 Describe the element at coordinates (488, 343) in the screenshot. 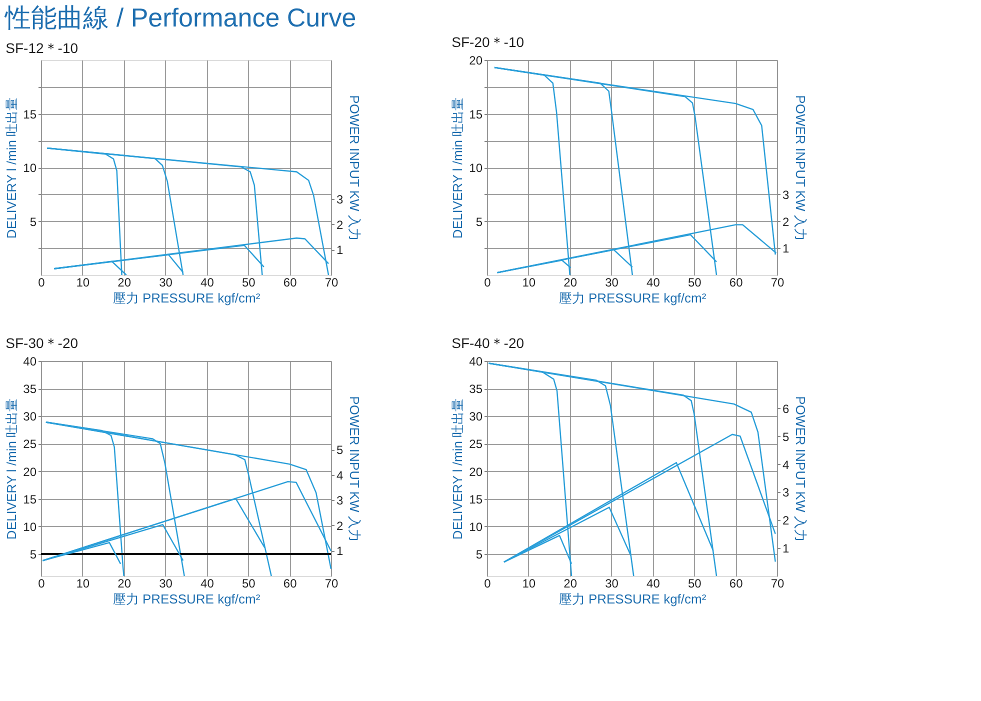

I see `chart-title: SF-40＊-20` at that location.